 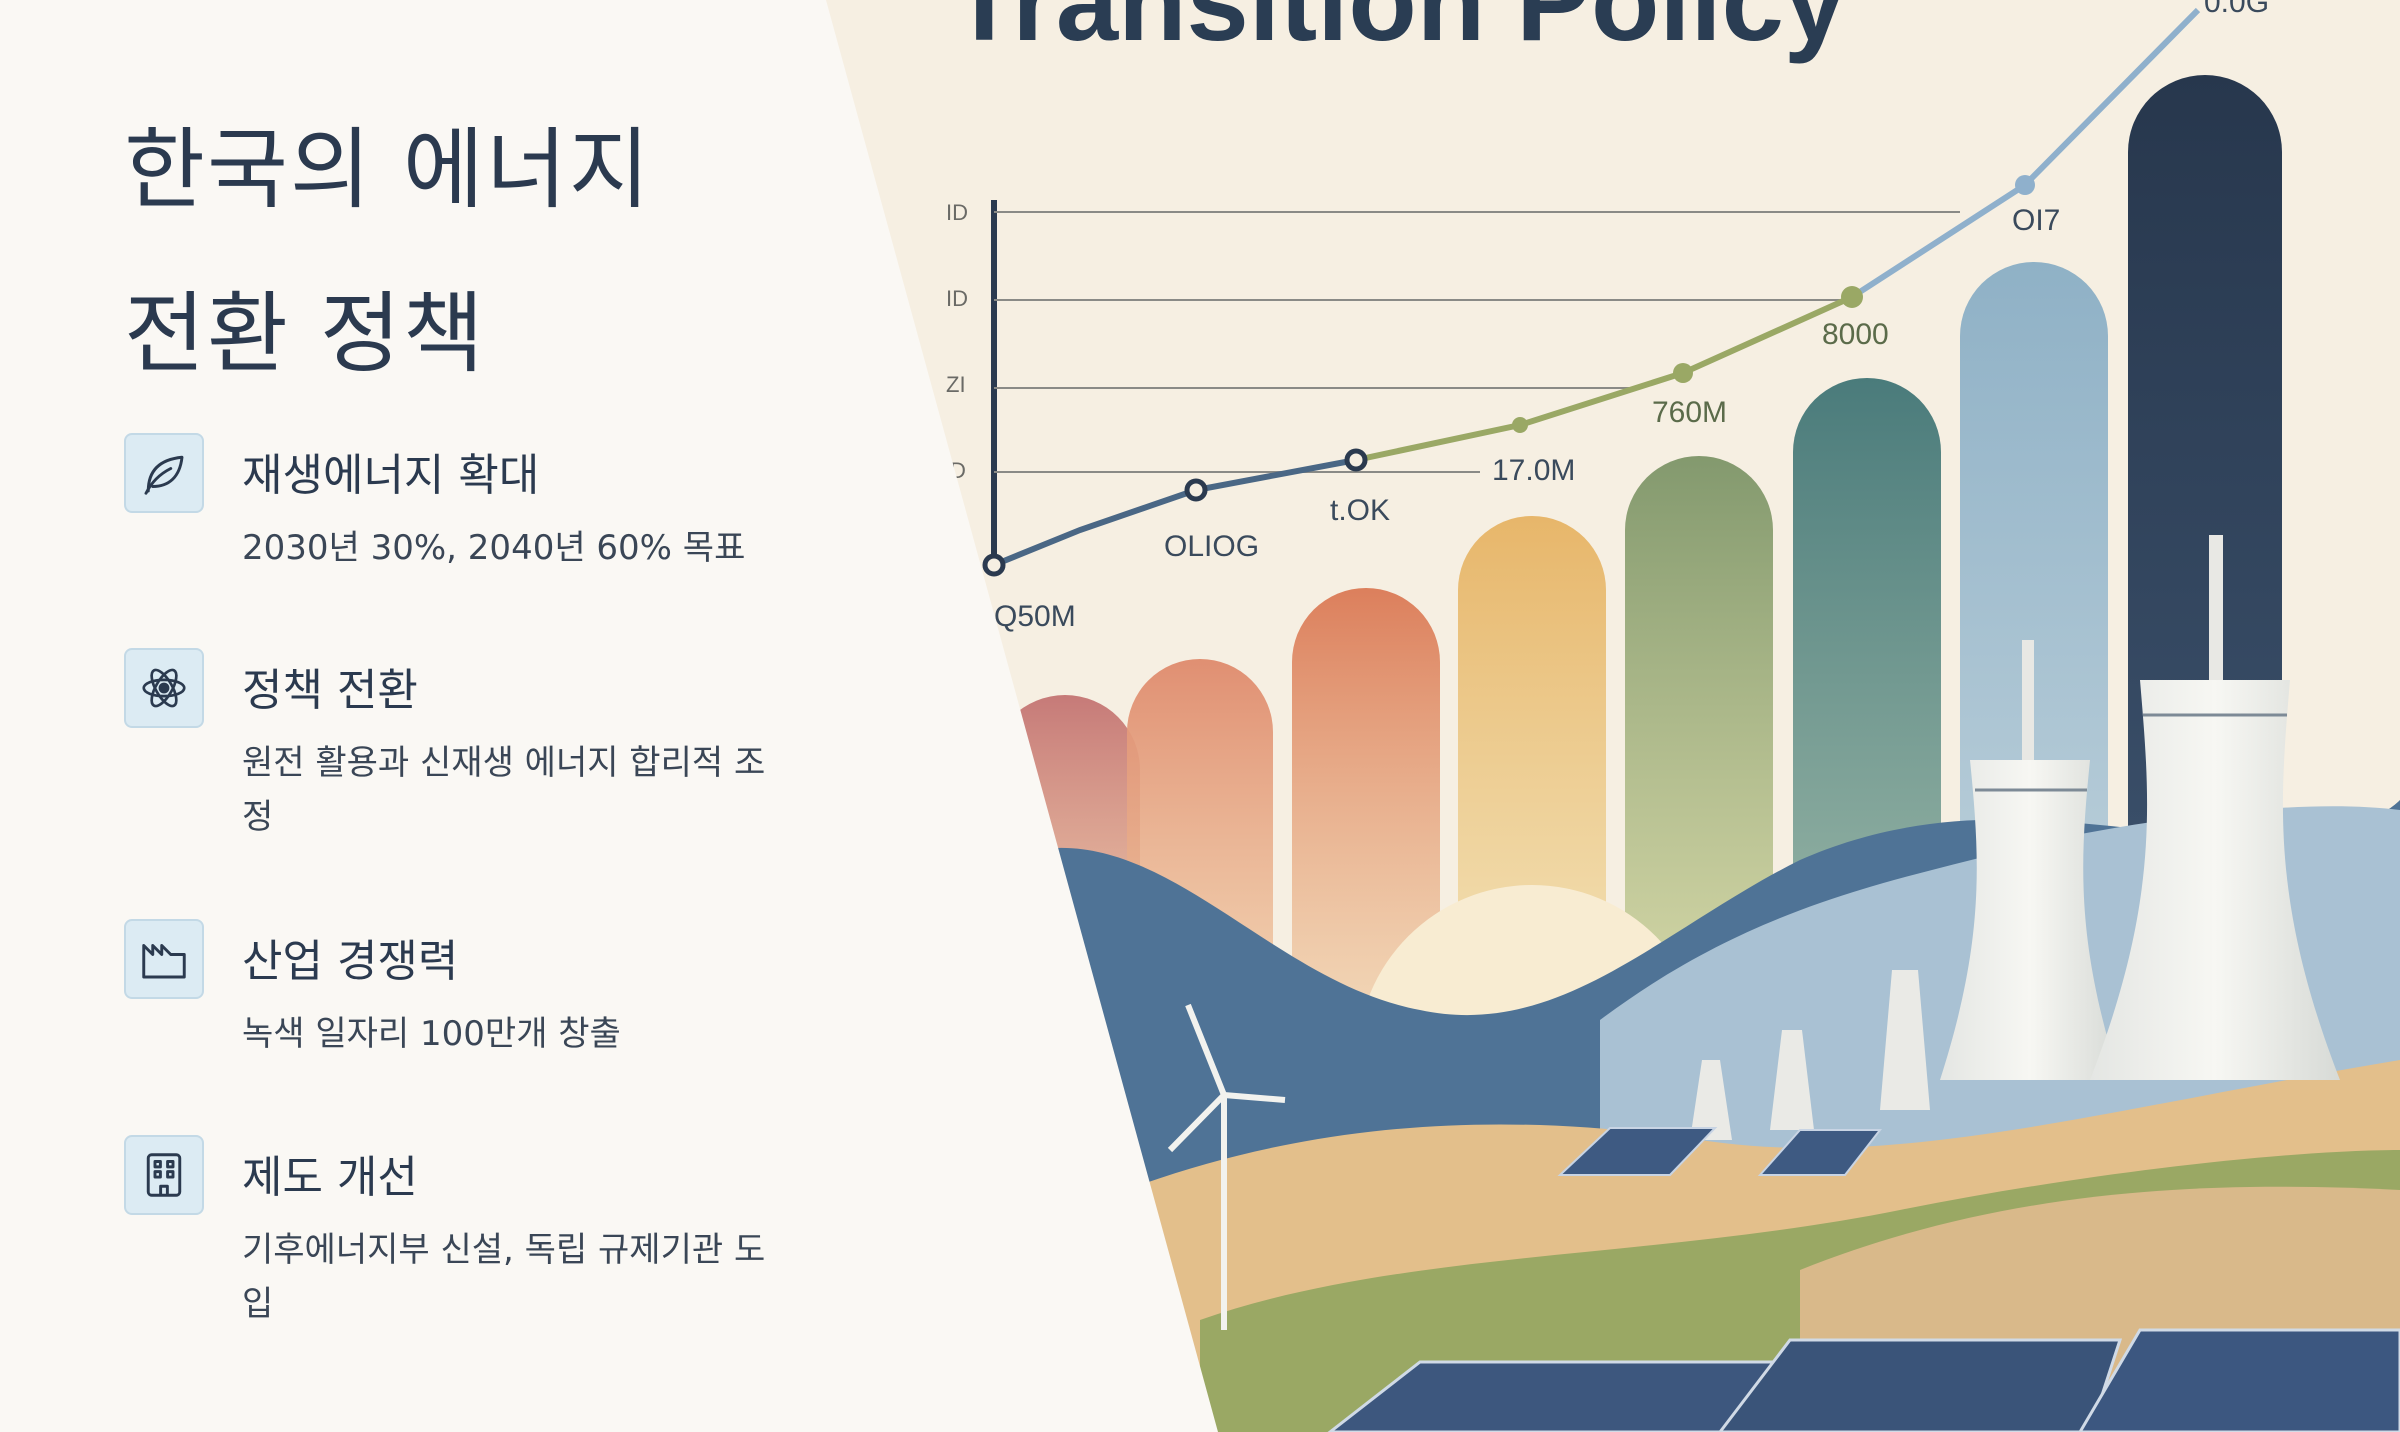 What do you see at coordinates (956, 384) in the screenshot?
I see `svg-text: ZI` at bounding box center [956, 384].